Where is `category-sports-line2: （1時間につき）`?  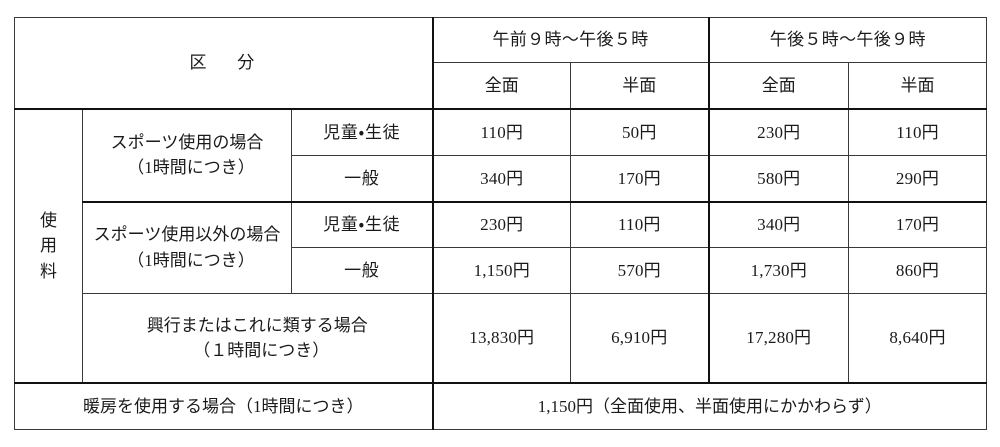 category-sports-line2: （1時間につき） is located at coordinates (191, 168).